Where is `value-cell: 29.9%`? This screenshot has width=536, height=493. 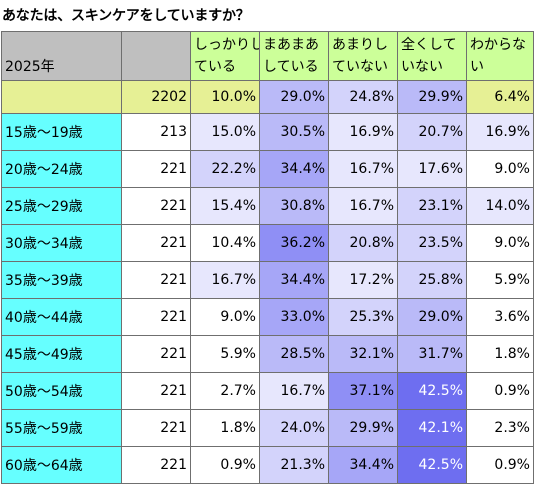 value-cell: 29.9% is located at coordinates (363, 428).